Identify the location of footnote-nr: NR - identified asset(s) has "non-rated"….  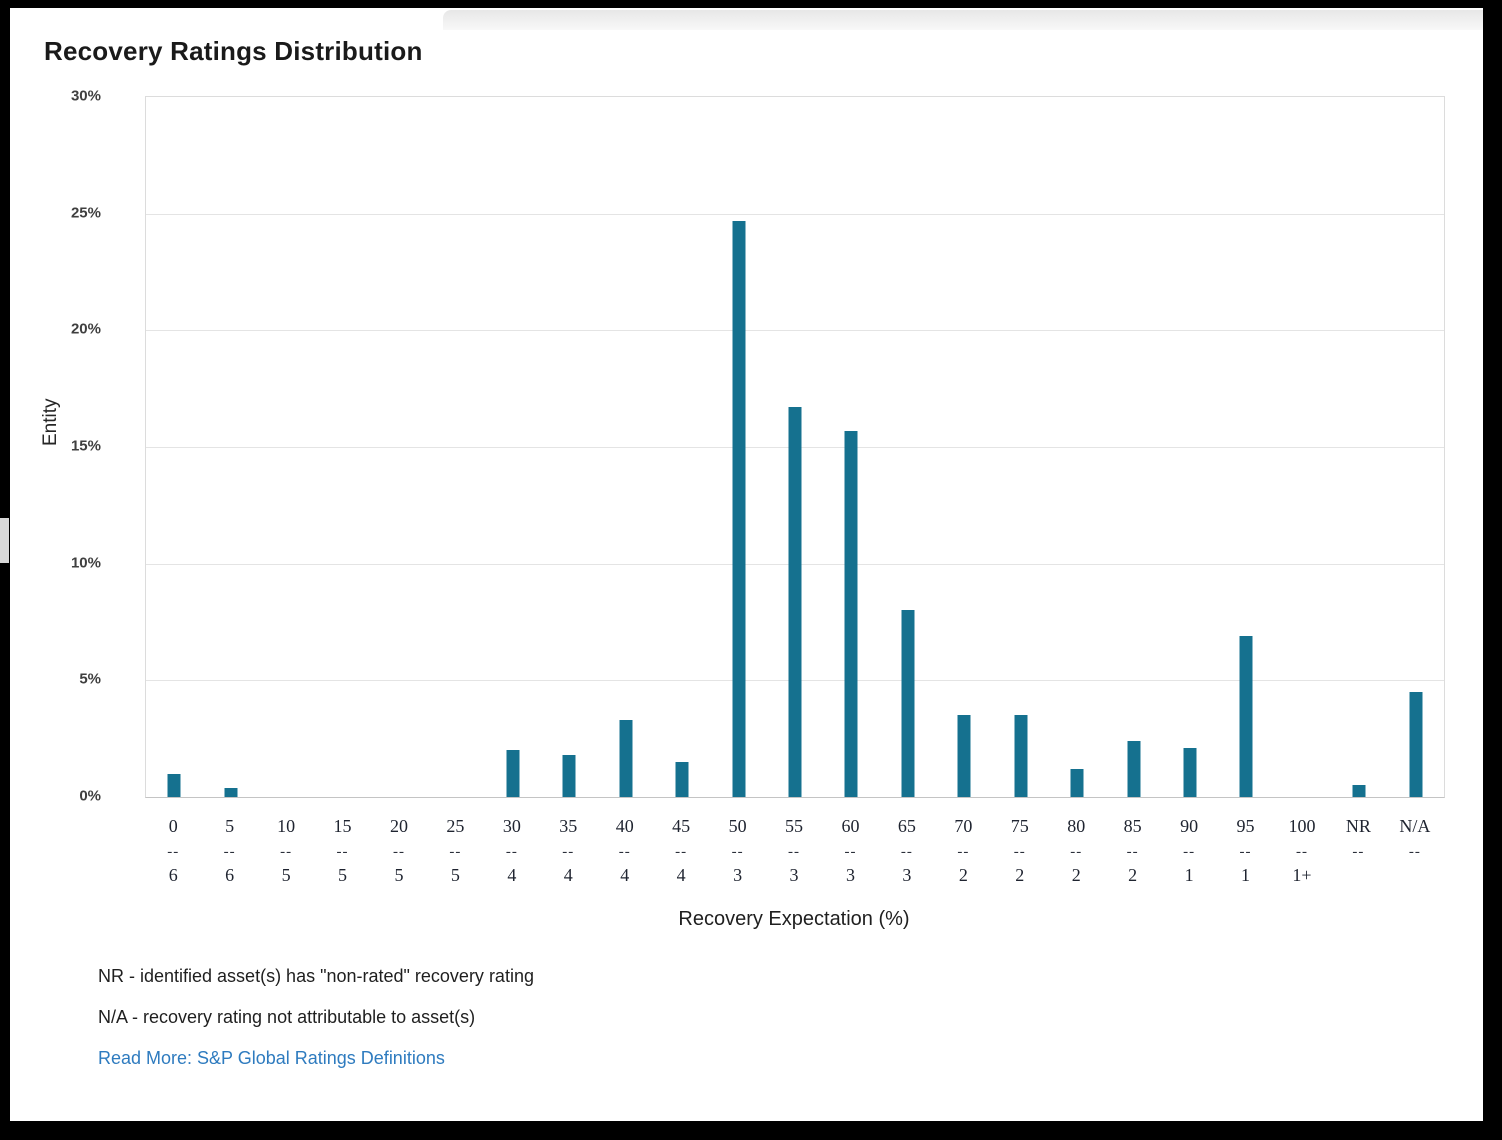
(316, 976).